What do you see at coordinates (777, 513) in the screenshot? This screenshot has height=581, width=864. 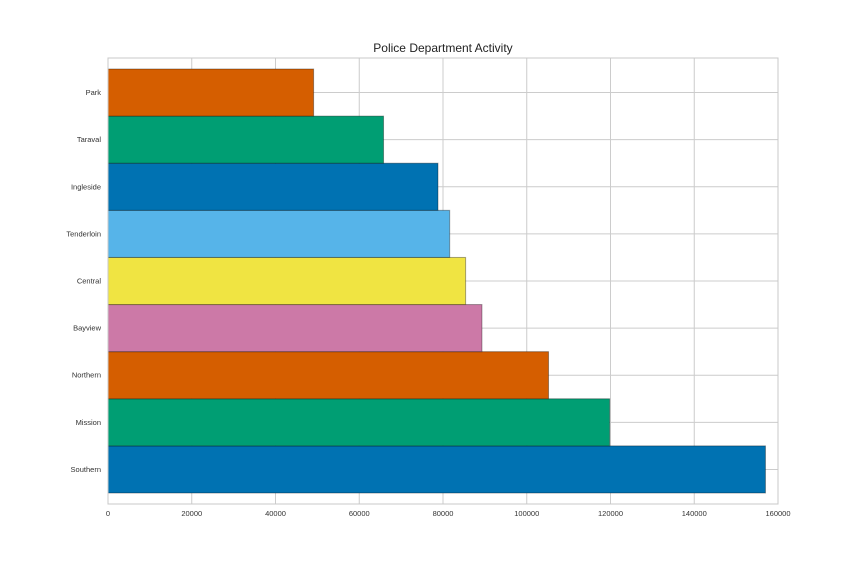 I see `x-tick-label: 160000` at bounding box center [777, 513].